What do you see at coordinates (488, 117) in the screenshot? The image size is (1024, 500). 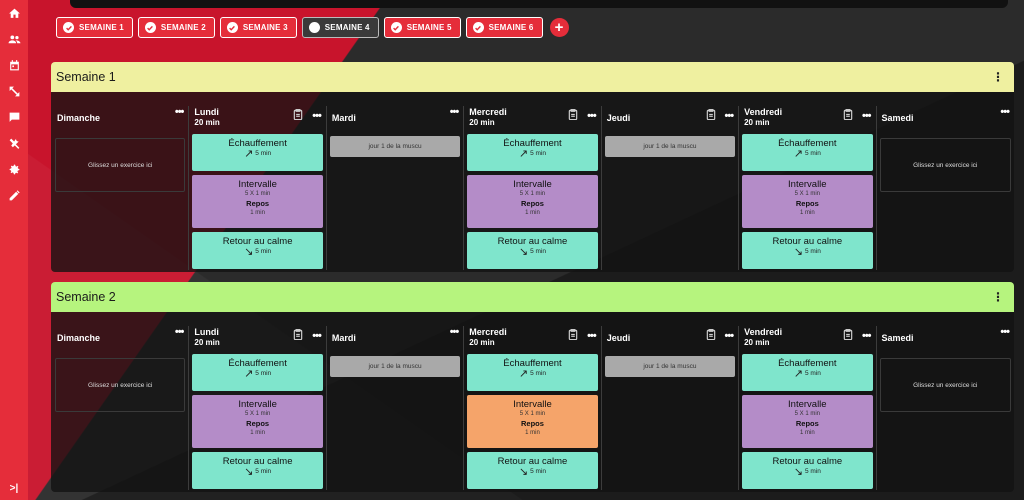 I see `day-info: Mercredi 20 min` at bounding box center [488, 117].